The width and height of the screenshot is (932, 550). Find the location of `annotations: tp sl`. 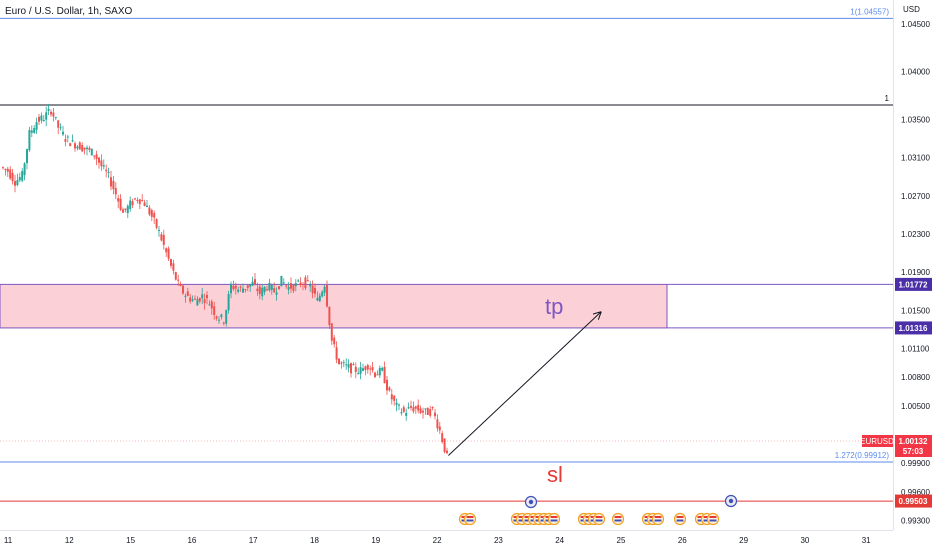

annotations: tp sl is located at coordinates (524, 390).